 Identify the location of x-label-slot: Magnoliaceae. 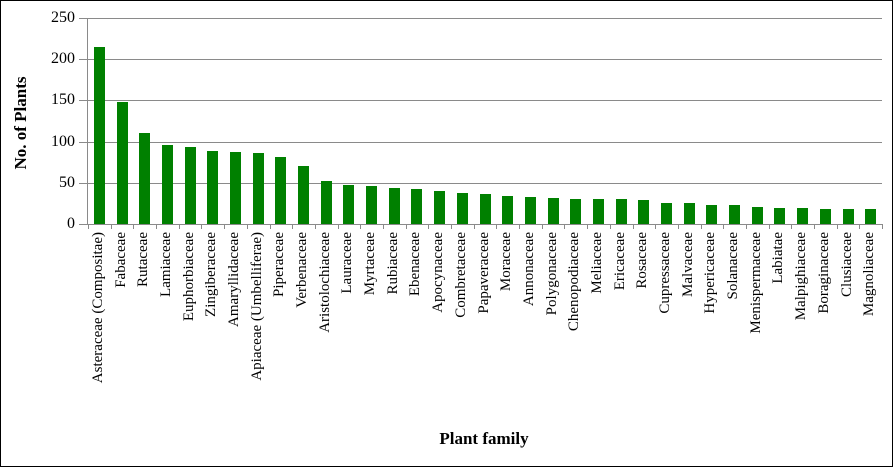
(869, 274).